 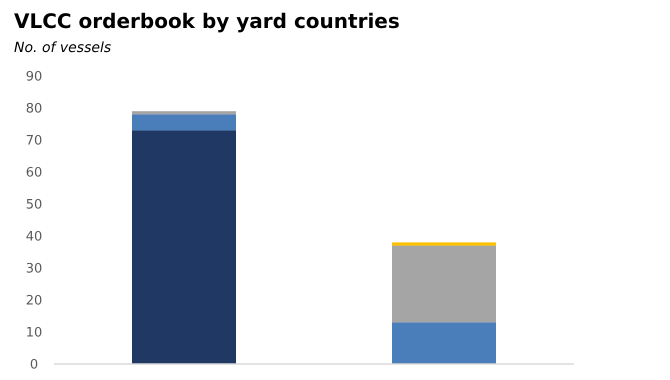 I want to click on y-tick-label: 80, so click(x=34, y=109).